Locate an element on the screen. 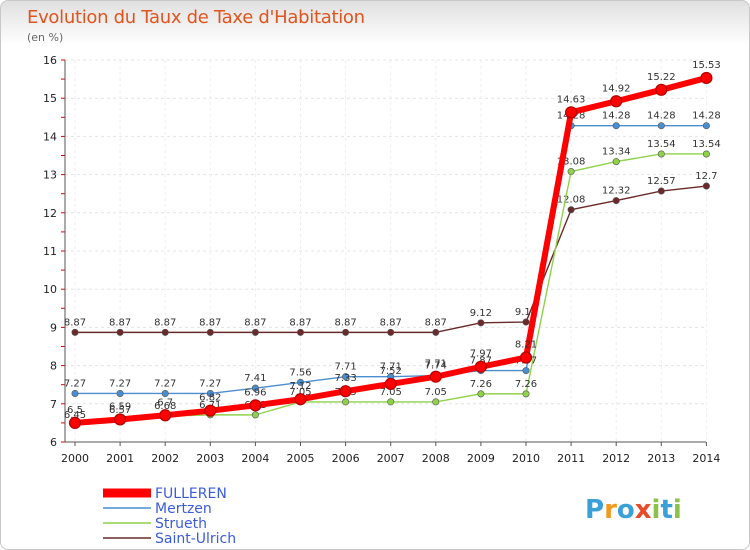 This screenshot has width=750, height=550. legend-label: FULLEREN is located at coordinates (191, 494).